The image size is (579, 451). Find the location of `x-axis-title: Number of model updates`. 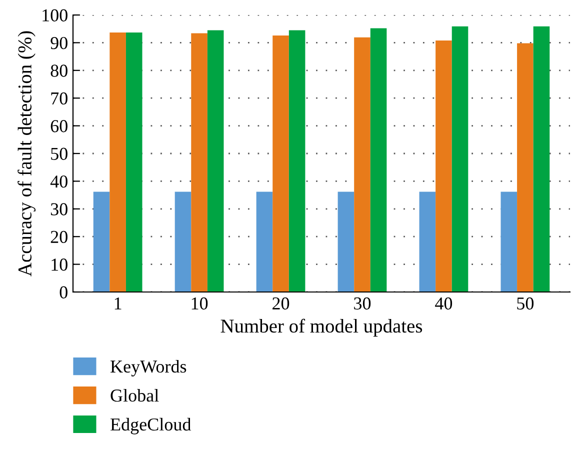

x-axis-title: Number of model updates is located at coordinates (321, 327).